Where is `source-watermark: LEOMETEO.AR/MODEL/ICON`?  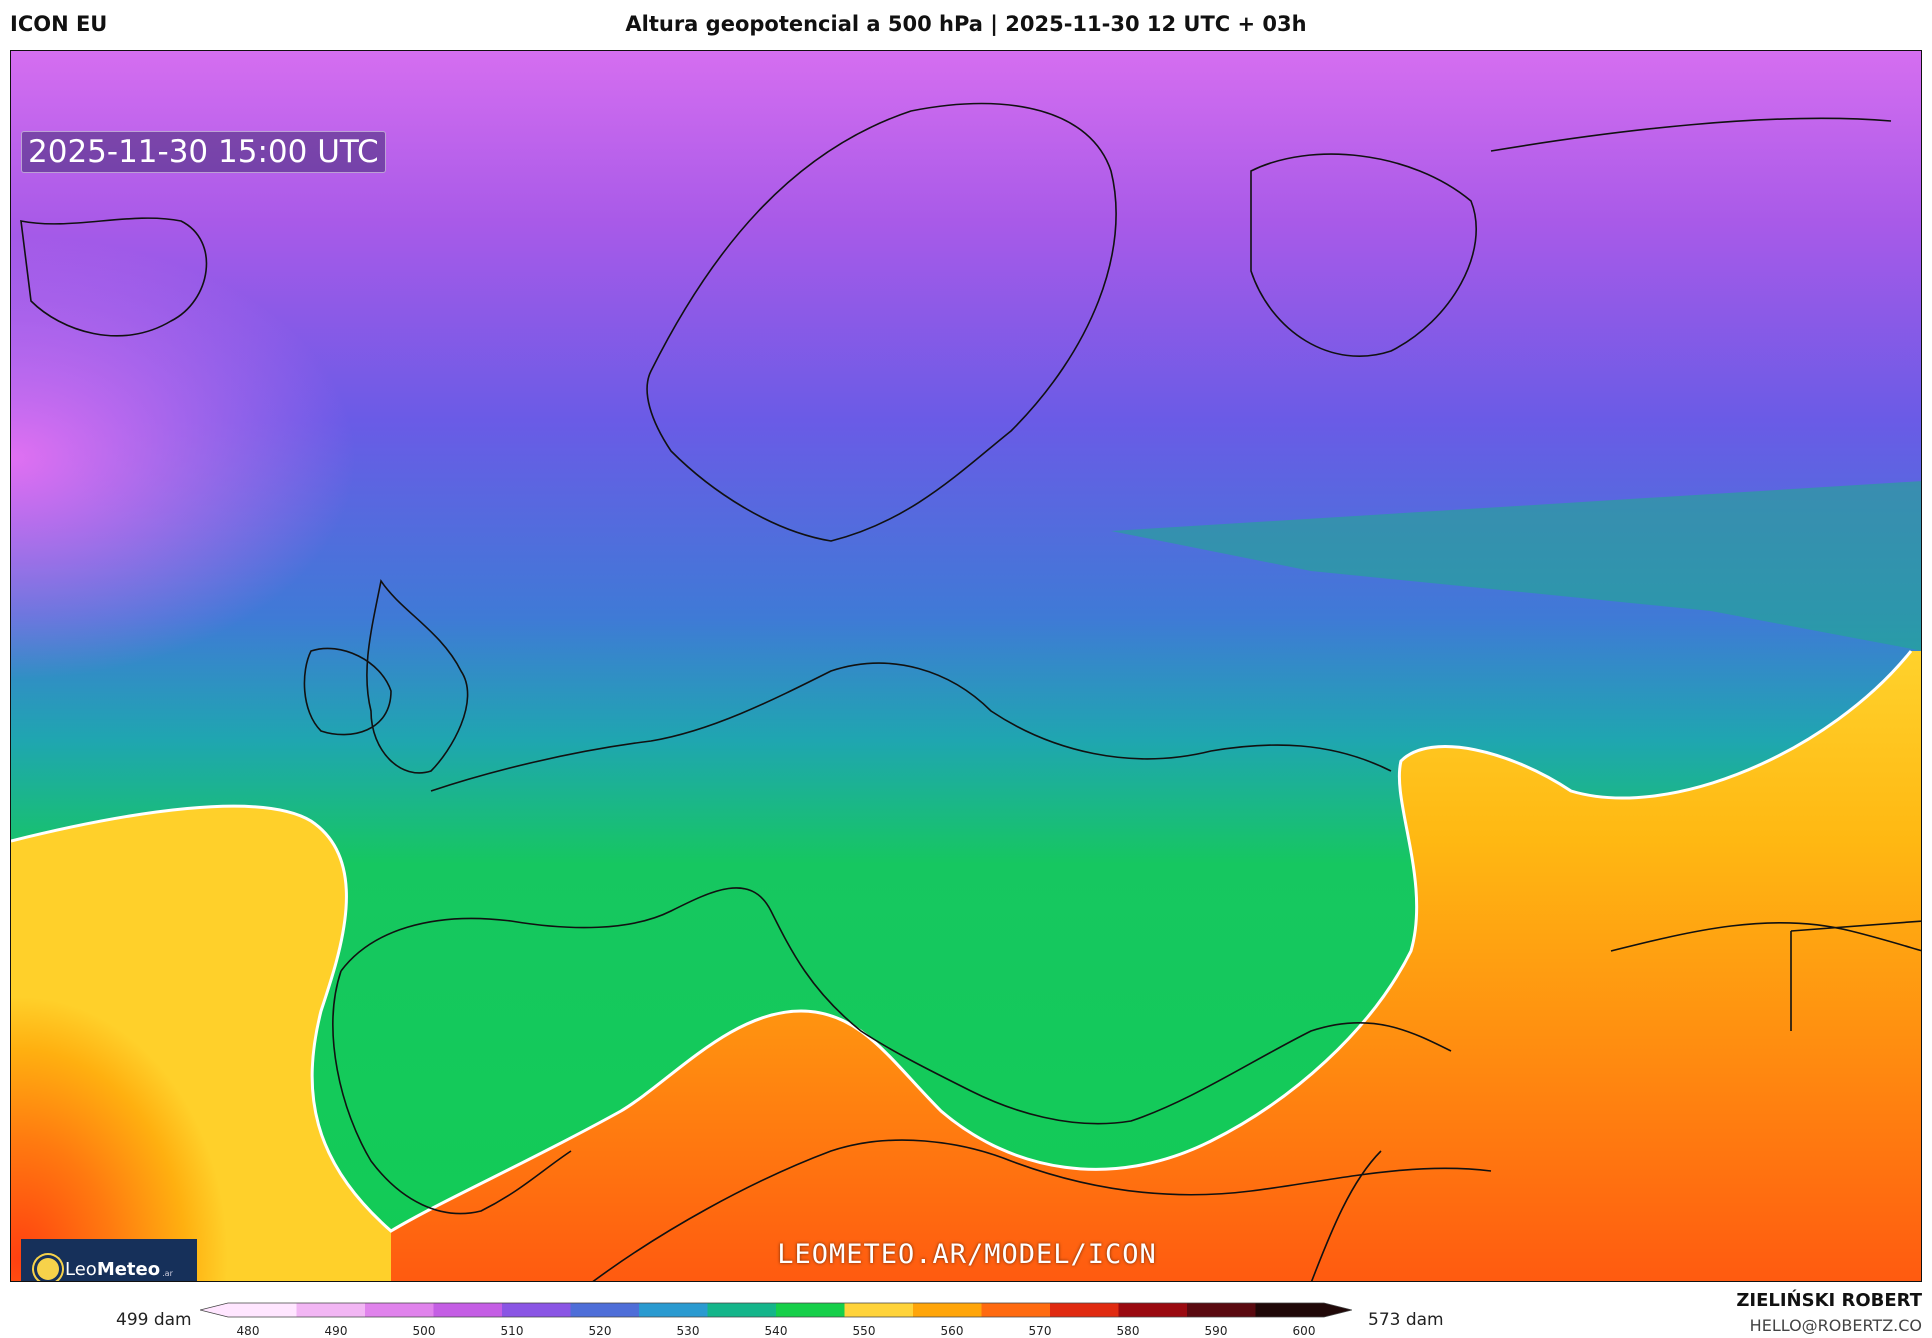
source-watermark: LEOMETEO.AR/MODEL/ICON is located at coordinates (967, 1254).